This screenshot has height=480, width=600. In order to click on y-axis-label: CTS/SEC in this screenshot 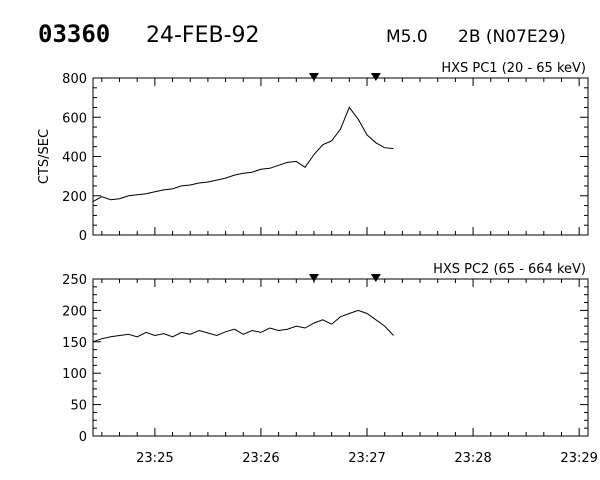, I will do `click(44, 156)`.